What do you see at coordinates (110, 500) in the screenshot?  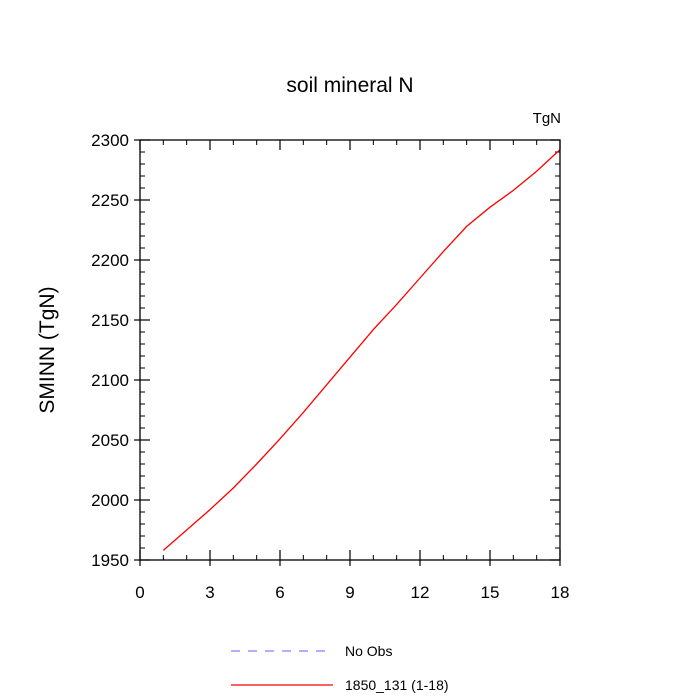 I see `y-tick-label: 2000` at bounding box center [110, 500].